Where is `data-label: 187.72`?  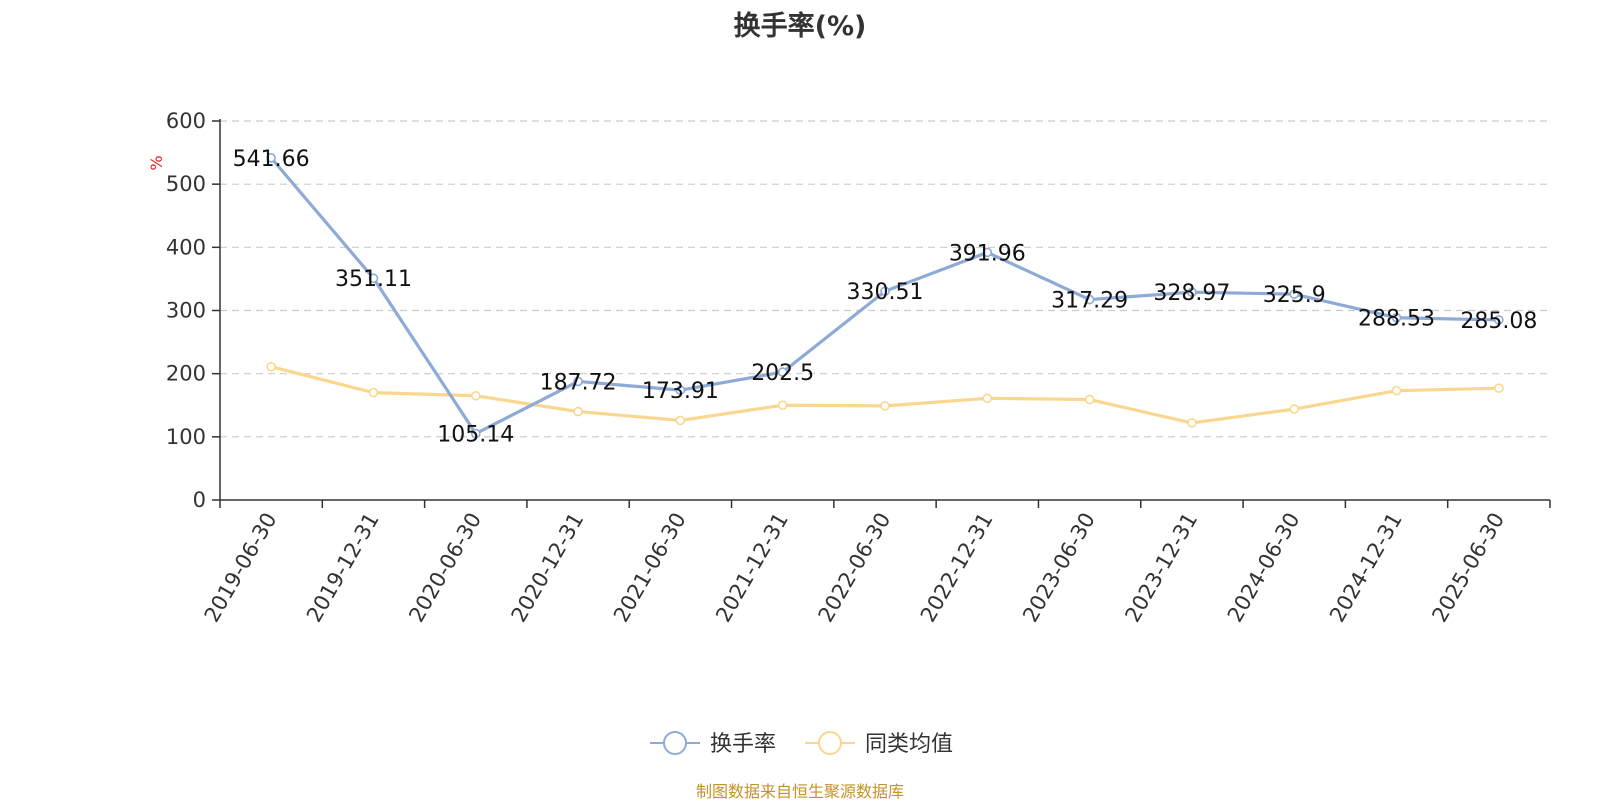
data-label: 187.72 is located at coordinates (578, 382).